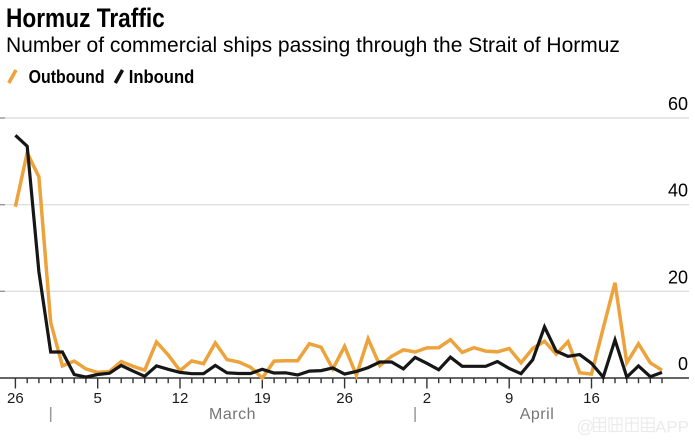  What do you see at coordinates (509, 398) in the screenshot?
I see `svg-text: 9` at bounding box center [509, 398].